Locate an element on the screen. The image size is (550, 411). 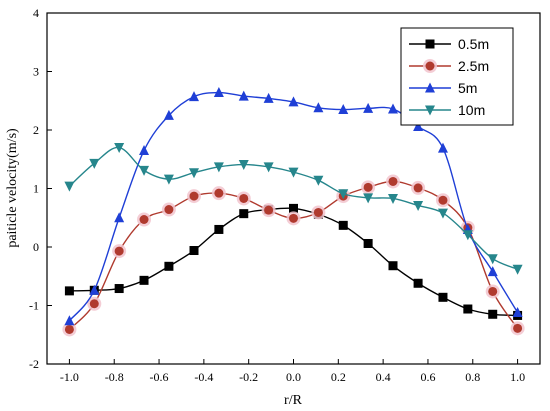
y-tick-label: -2 is located at coordinates (34, 364).